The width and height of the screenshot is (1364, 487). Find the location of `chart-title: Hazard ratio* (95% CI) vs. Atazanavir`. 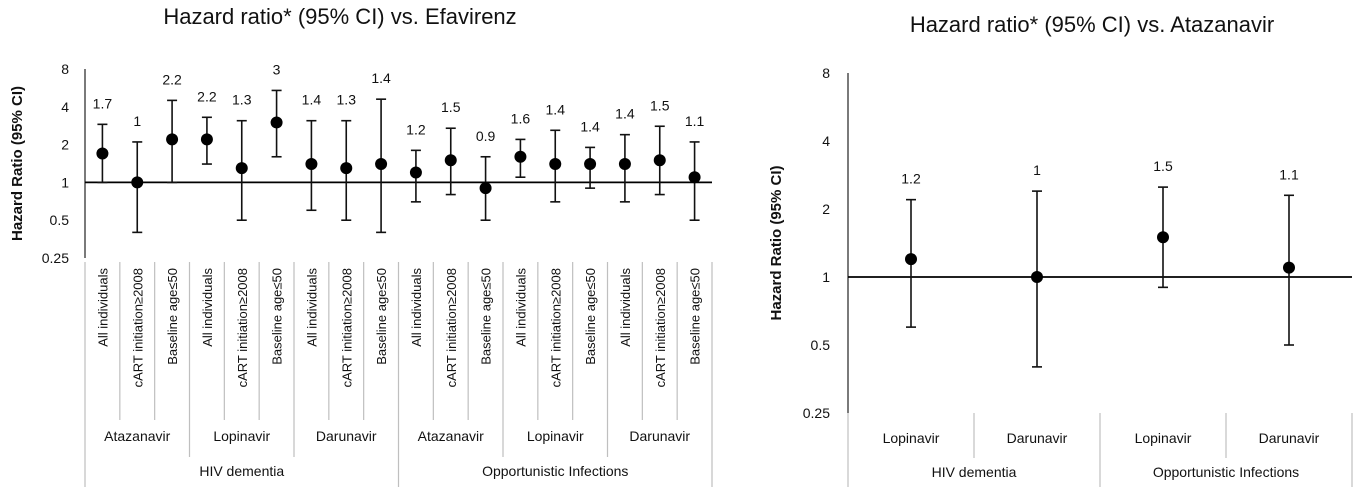

chart-title: Hazard ratio* (95% CI) vs. Atazanavir is located at coordinates (1092, 24).